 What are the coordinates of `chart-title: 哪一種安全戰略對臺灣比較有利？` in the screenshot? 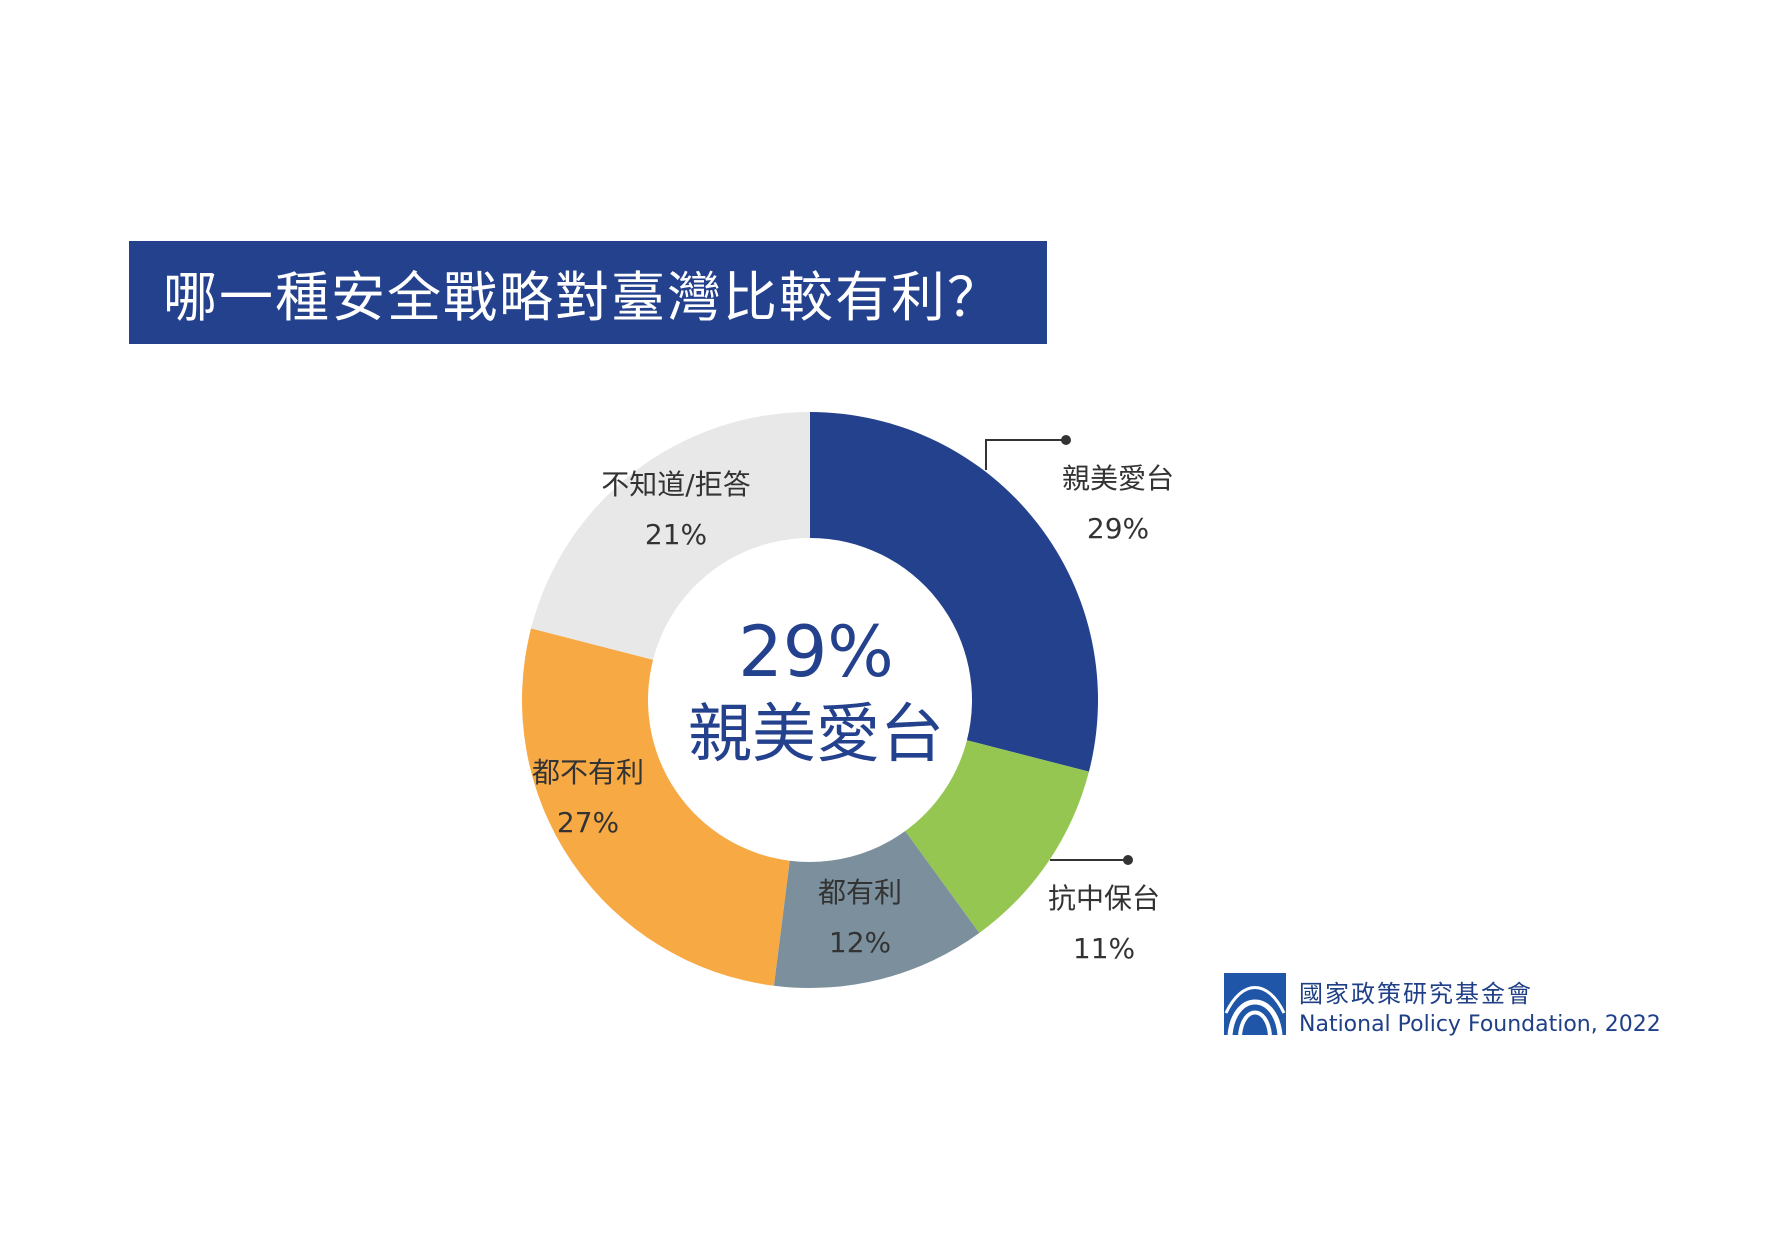 It's located at (588, 292).